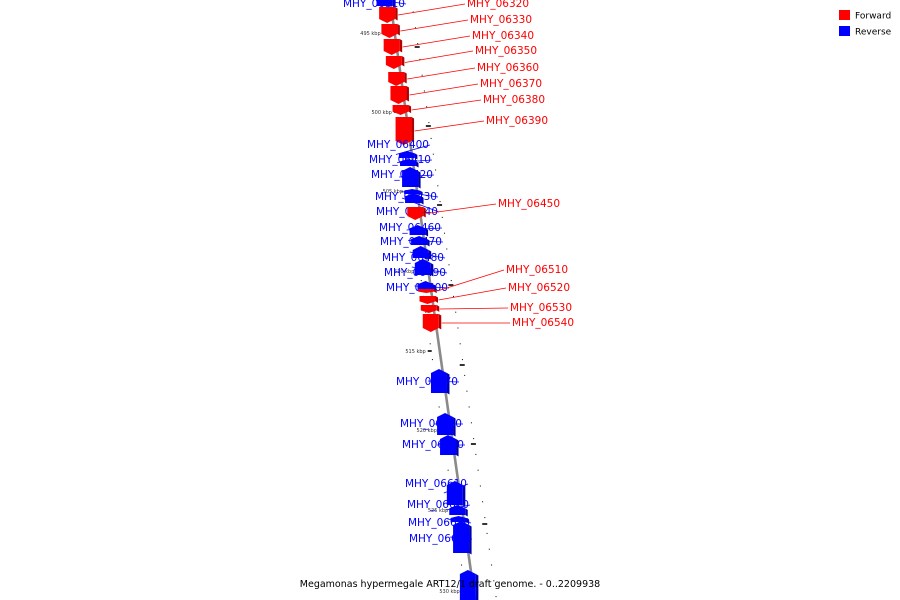 The image size is (900, 600). I want to click on gene-label: MHY_06410, so click(400, 160).